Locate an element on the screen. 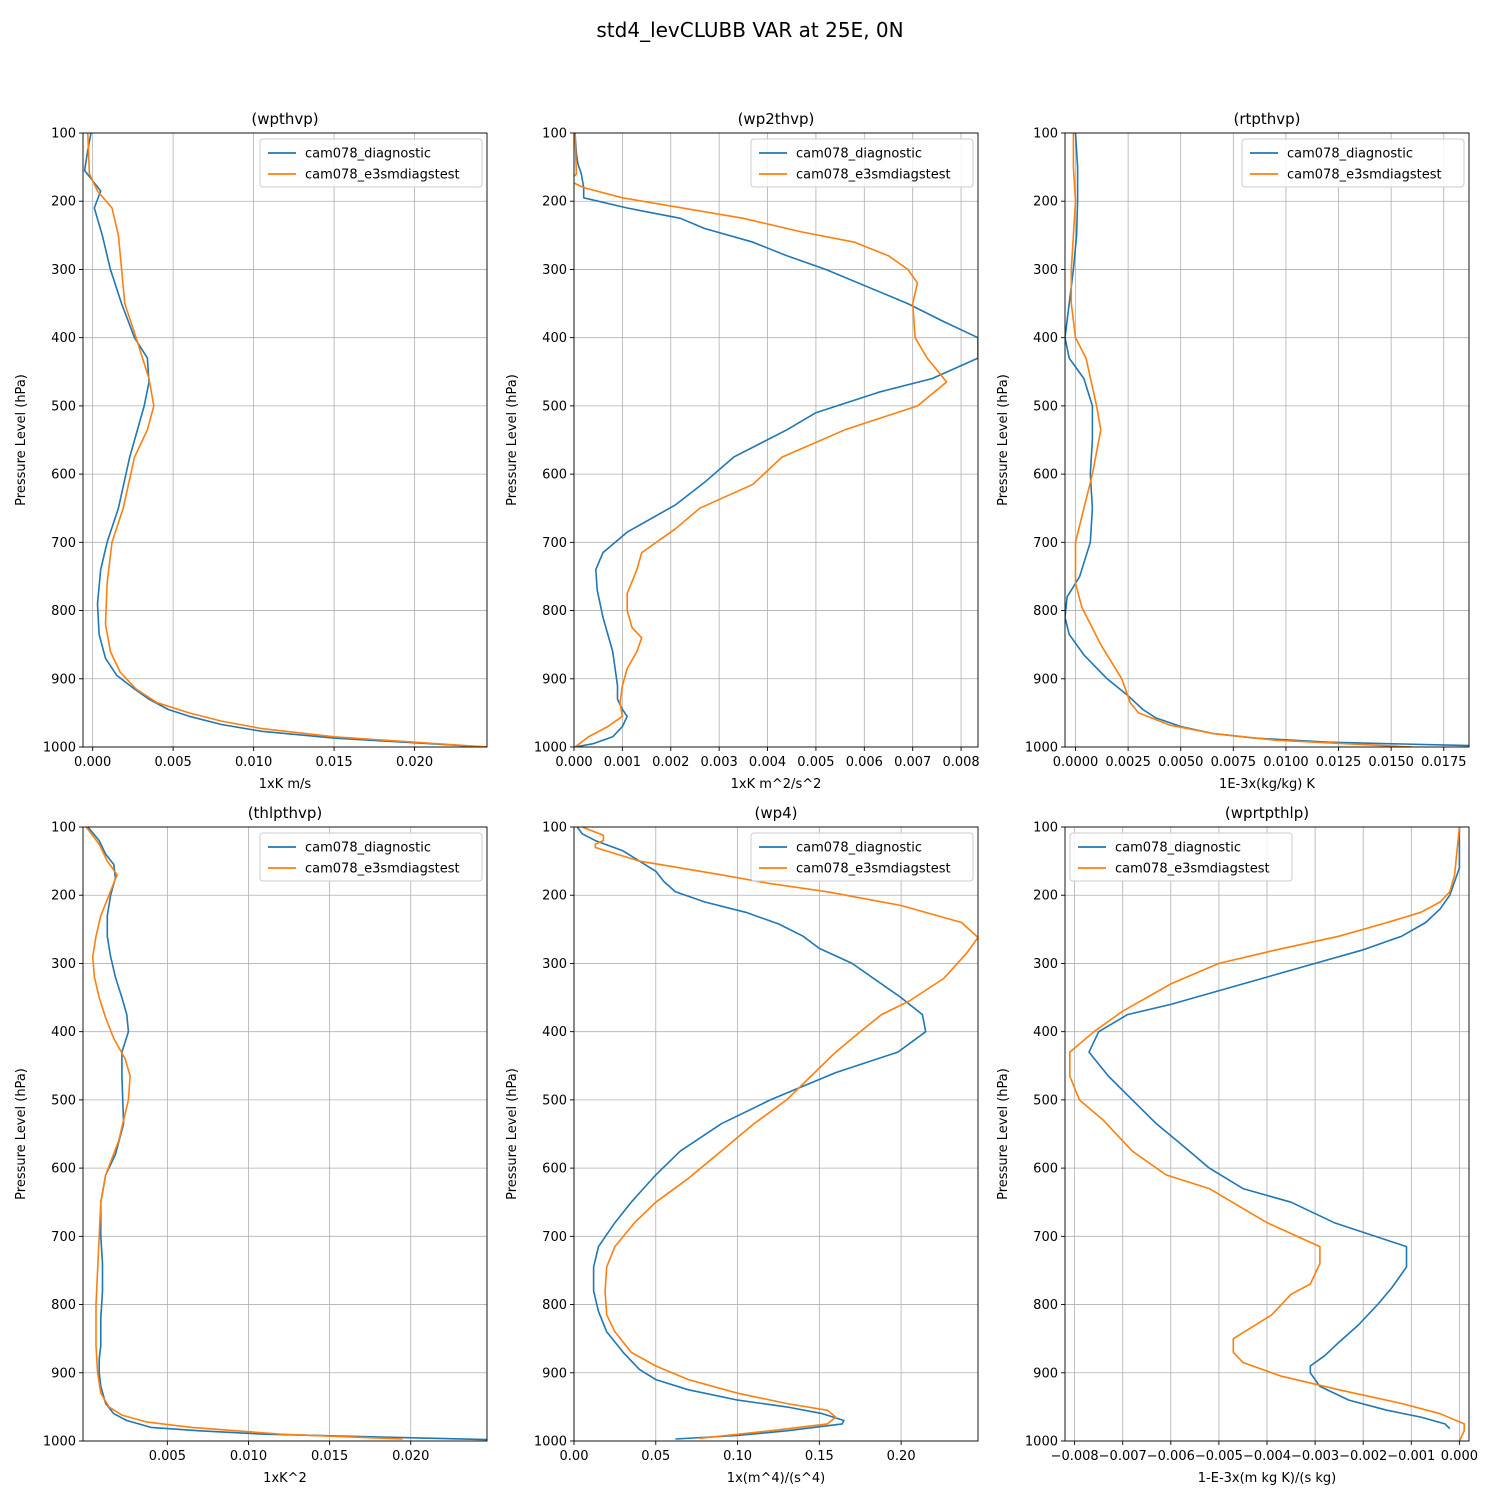 This screenshot has height=1500, width=1500. x-tick-label: −0.005 is located at coordinates (1219, 1456).